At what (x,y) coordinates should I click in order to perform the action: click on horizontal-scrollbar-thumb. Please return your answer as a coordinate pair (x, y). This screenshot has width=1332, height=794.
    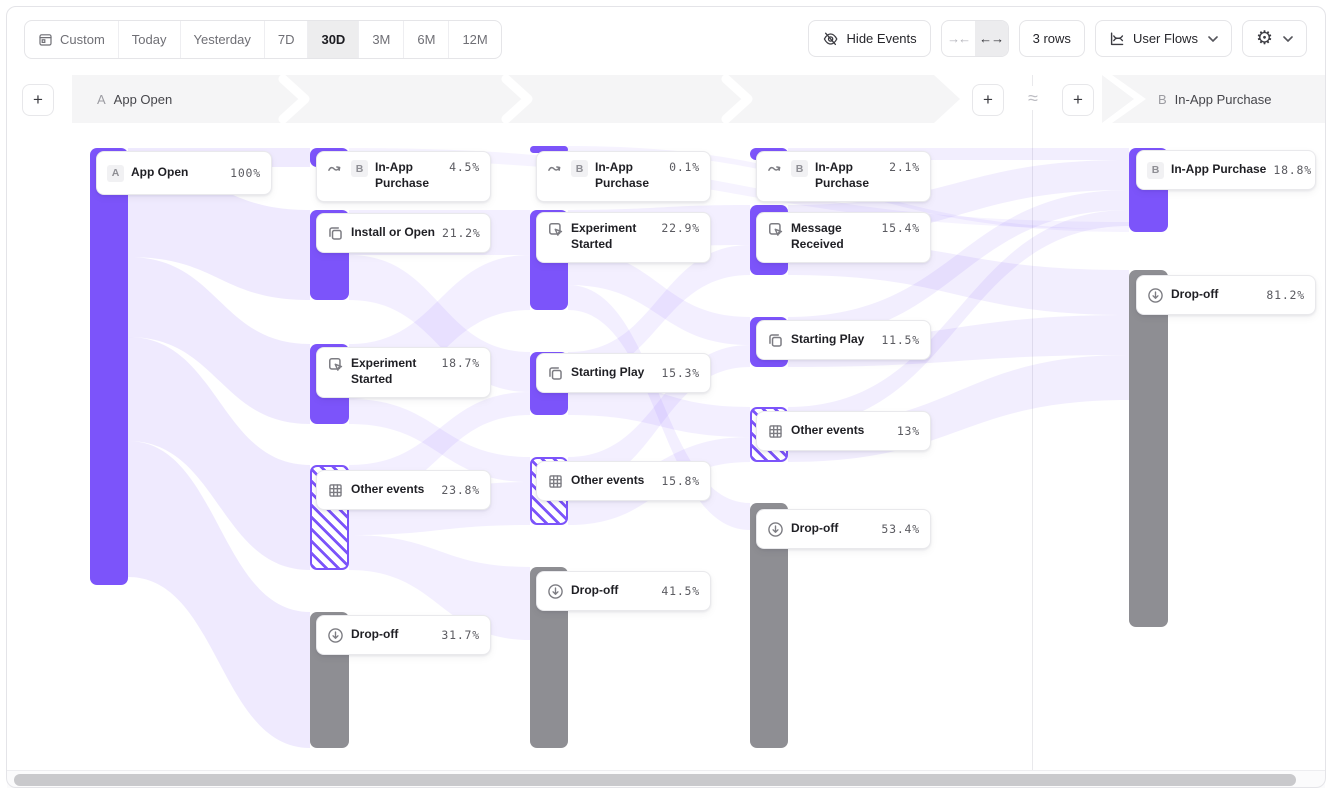
    Looking at the image, I should click on (655, 780).